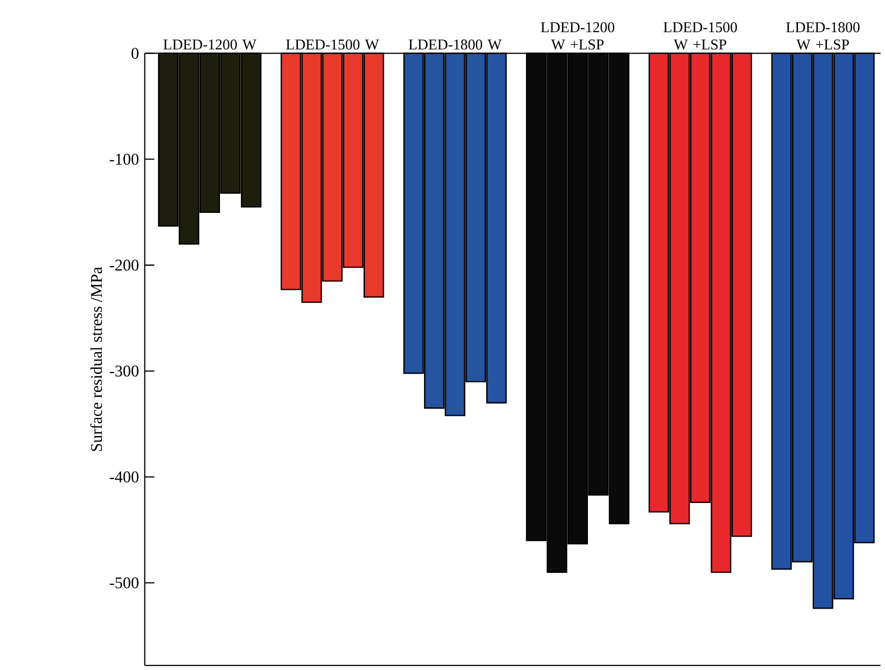 This screenshot has width=885, height=670. I want to click on x-tick-label: LDED-1500 W, so click(333, 45).